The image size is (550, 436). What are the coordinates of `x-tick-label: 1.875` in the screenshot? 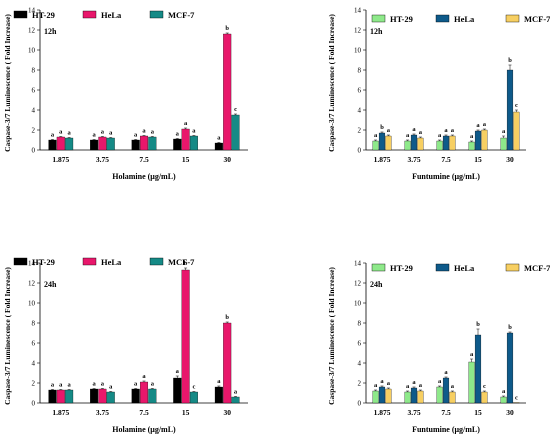 It's located at (60, 159).